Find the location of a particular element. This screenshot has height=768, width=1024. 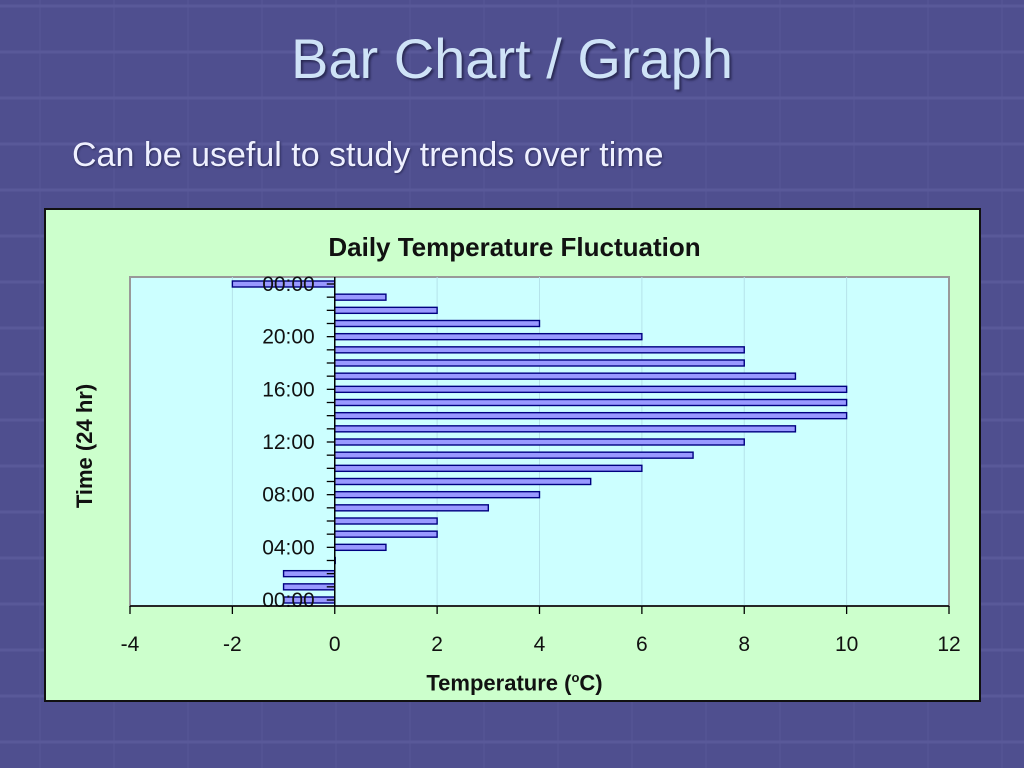

x-axis-label: Temperature (oC) is located at coordinates (514, 683).